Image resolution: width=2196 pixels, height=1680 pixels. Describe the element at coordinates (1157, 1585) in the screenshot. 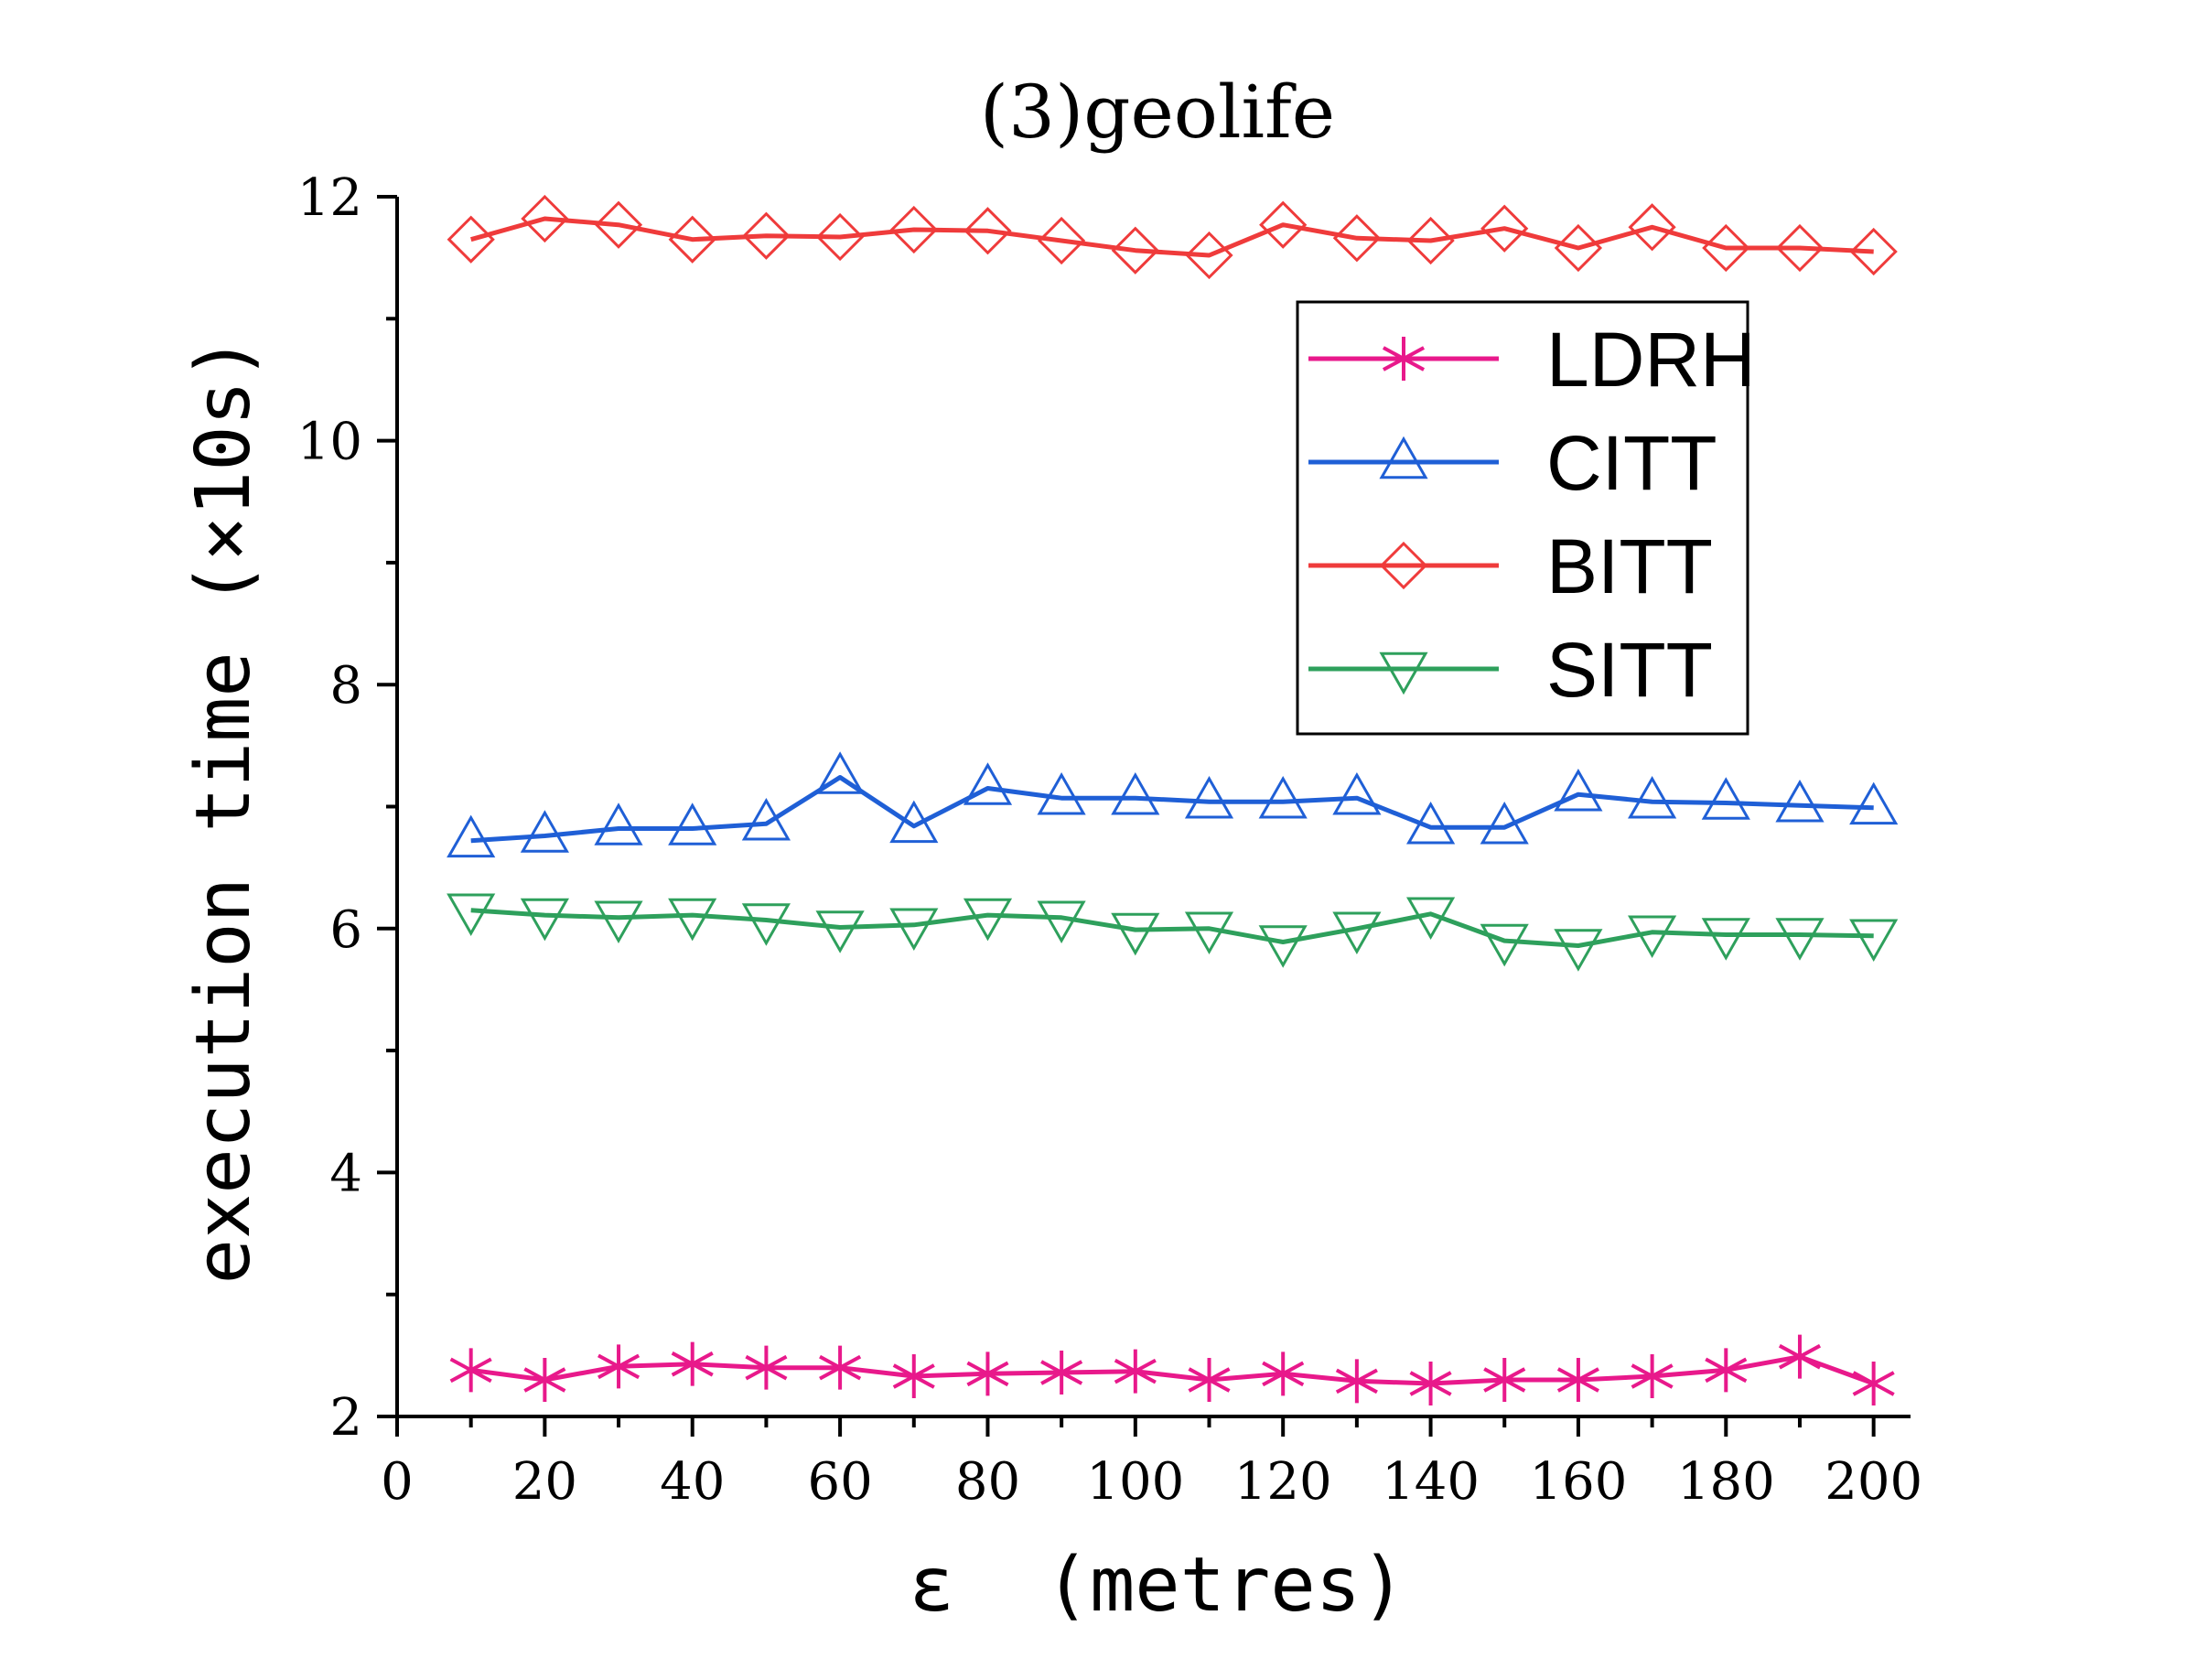

I see `x-axis-label: ε (metres)` at that location.